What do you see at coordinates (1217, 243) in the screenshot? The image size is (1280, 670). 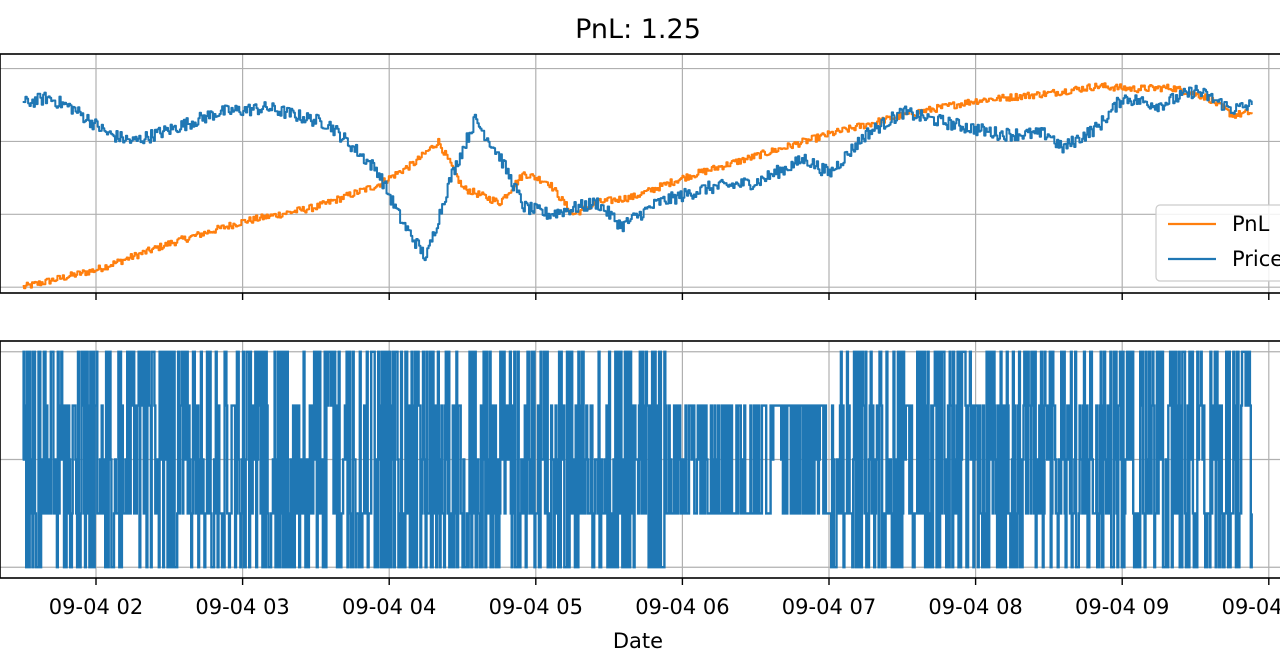 I see `legend: PnL Price` at bounding box center [1217, 243].